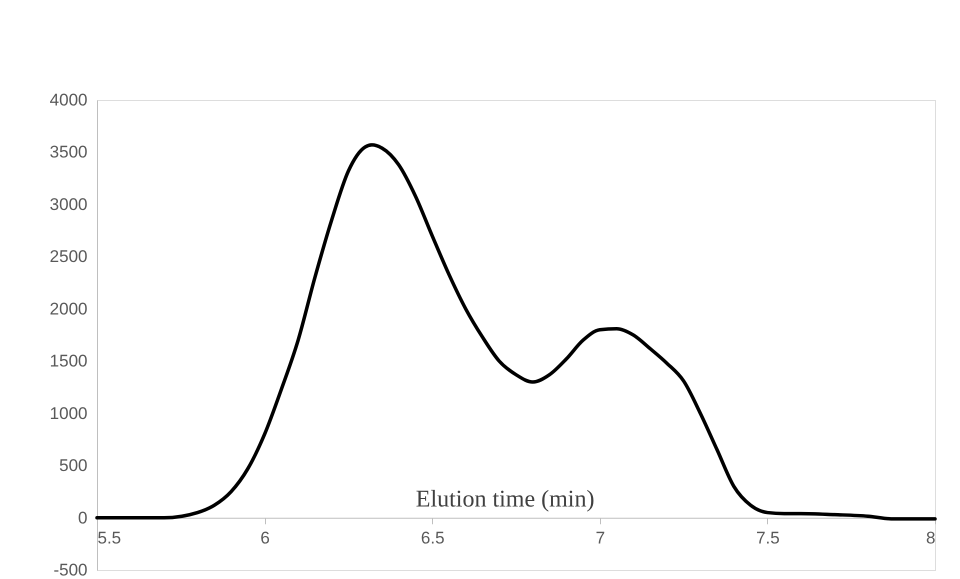 The height and width of the screenshot is (579, 960). I want to click on y-tick-label: 2500, so click(69, 256).